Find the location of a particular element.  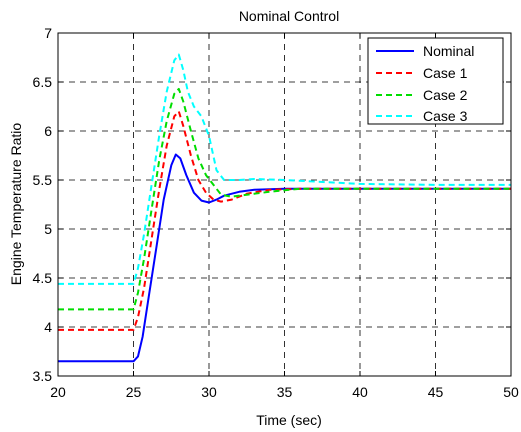

legend-box is located at coordinates (435, 81).